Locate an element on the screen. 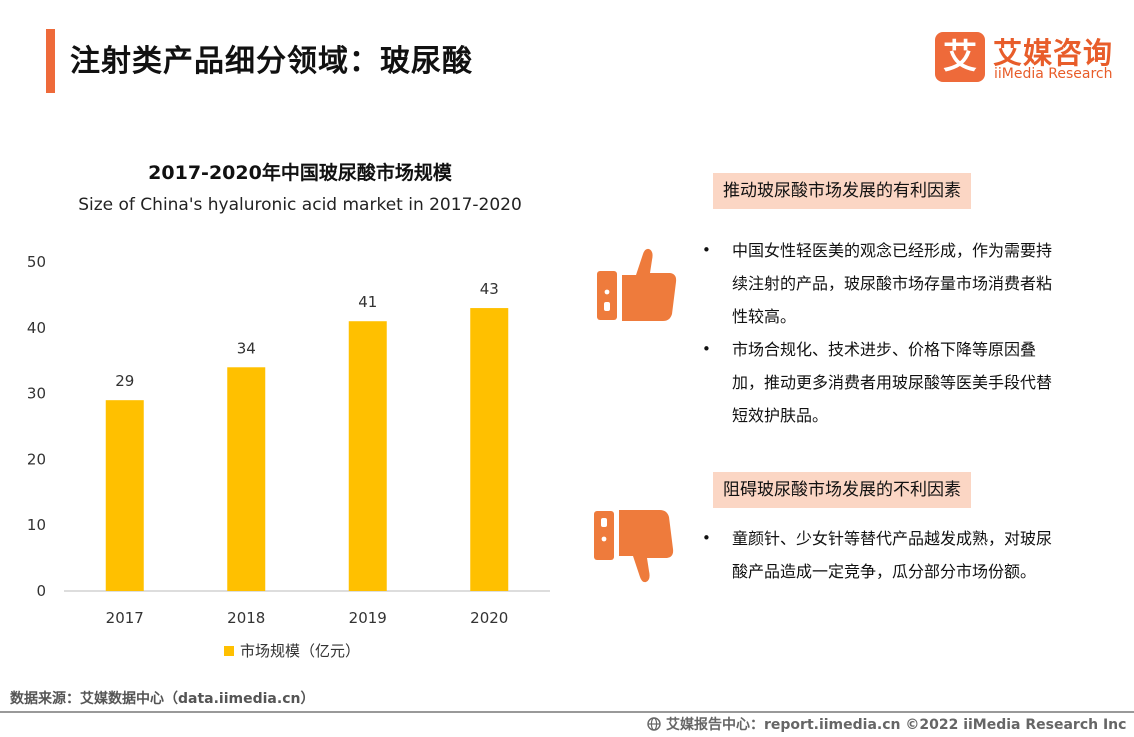 This screenshot has height=737, width=1134. x-tick-label: 2018 is located at coordinates (246, 618).